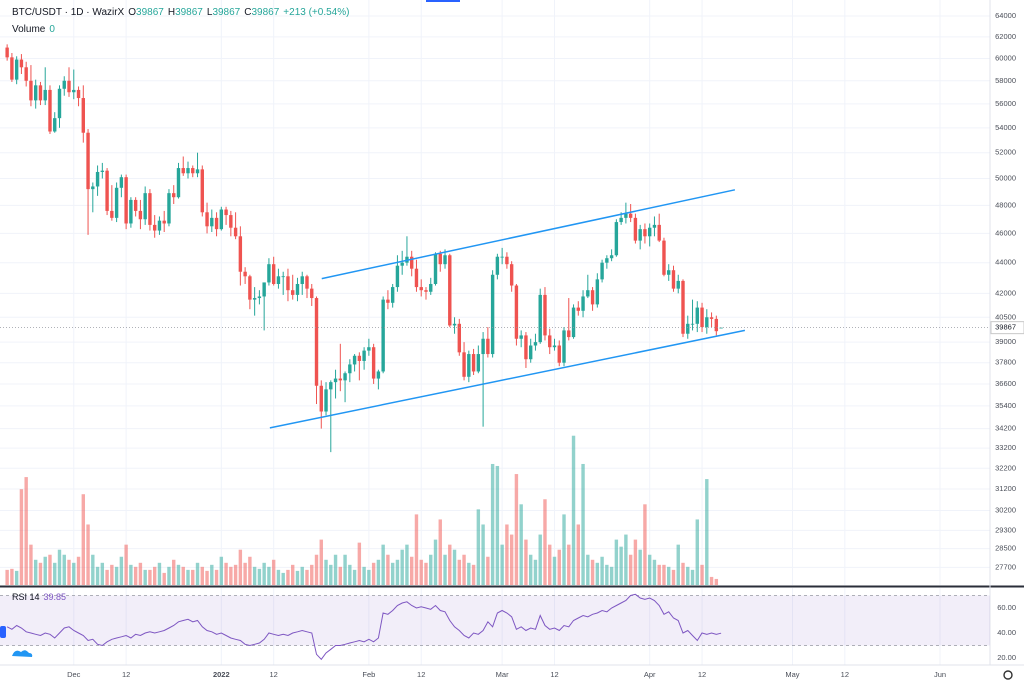 This screenshot has height=683, width=1024. Describe the element at coordinates (702, 674) in the screenshot. I see `x-tick-label: 12` at that location.